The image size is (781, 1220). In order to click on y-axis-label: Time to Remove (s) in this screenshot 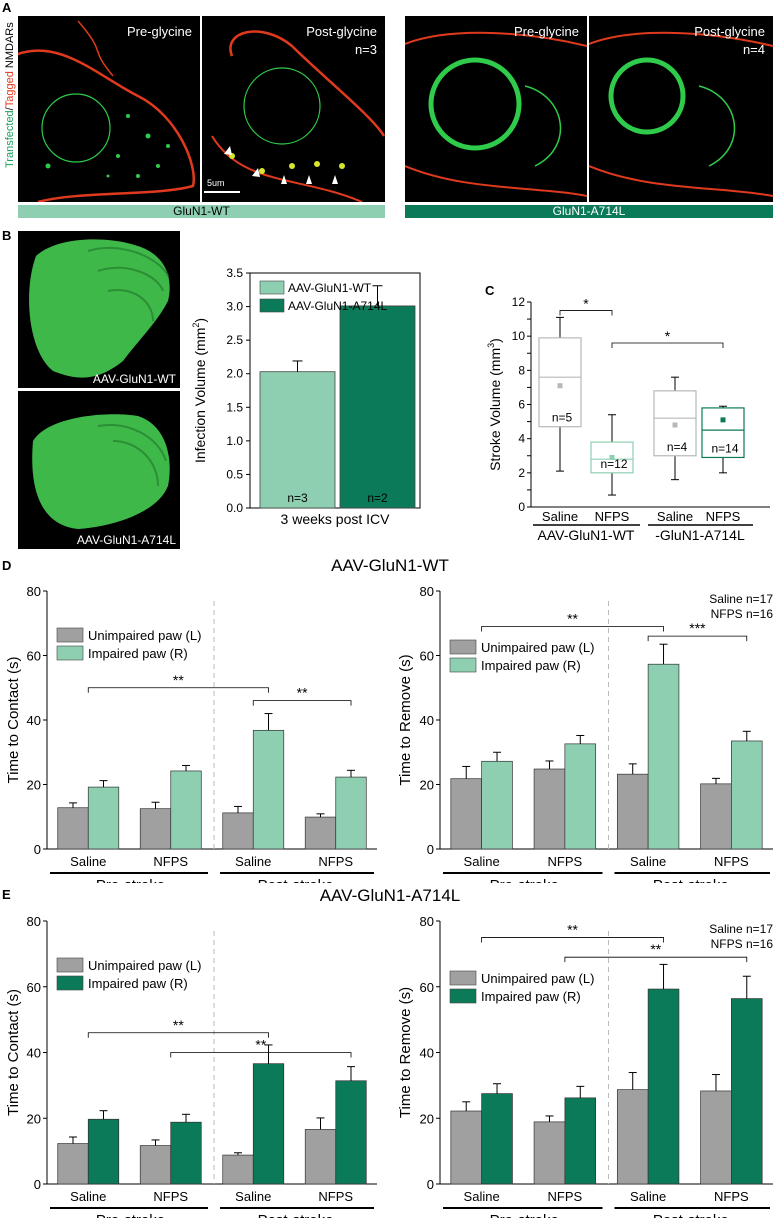, I will do `click(405, 1052)`.